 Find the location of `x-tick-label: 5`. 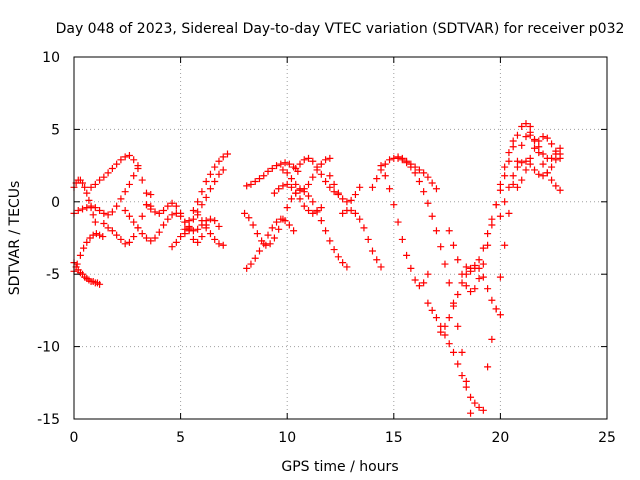

x-tick-label: 5 is located at coordinates (180, 438).